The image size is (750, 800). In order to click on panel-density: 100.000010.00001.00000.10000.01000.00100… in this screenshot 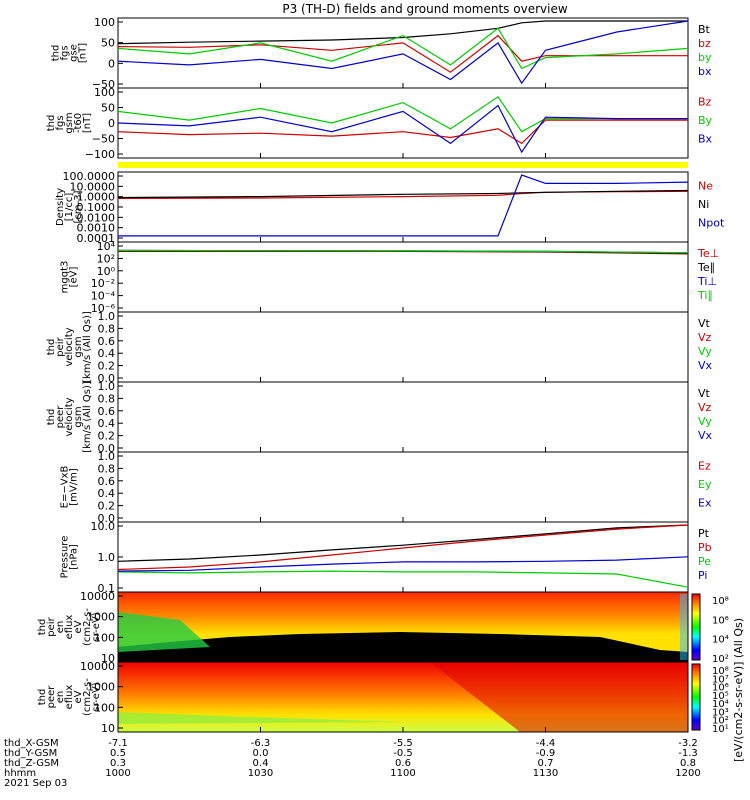, I will do `click(390, 207)`.